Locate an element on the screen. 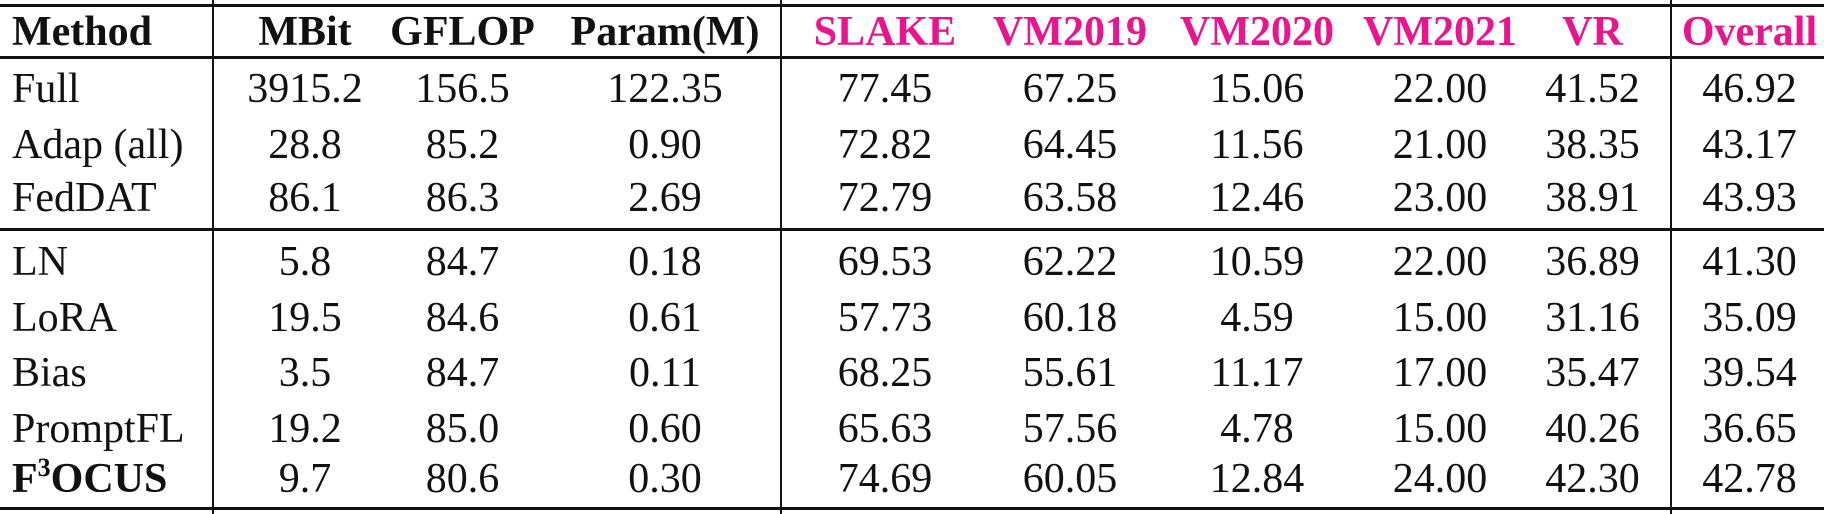  cell-method: LoRA is located at coordinates (64, 318).